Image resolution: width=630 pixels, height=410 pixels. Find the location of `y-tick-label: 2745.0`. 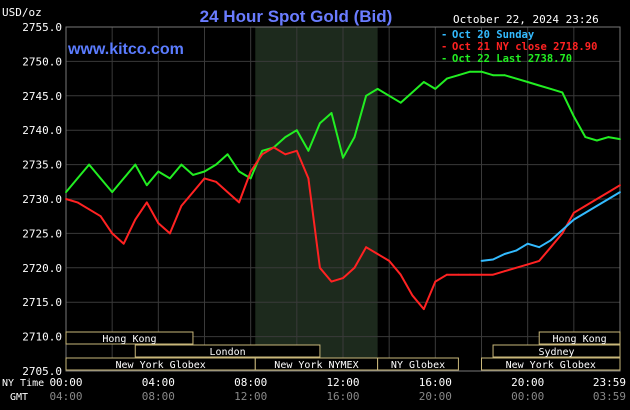

y-tick-label: 2745.0 is located at coordinates (42, 96).